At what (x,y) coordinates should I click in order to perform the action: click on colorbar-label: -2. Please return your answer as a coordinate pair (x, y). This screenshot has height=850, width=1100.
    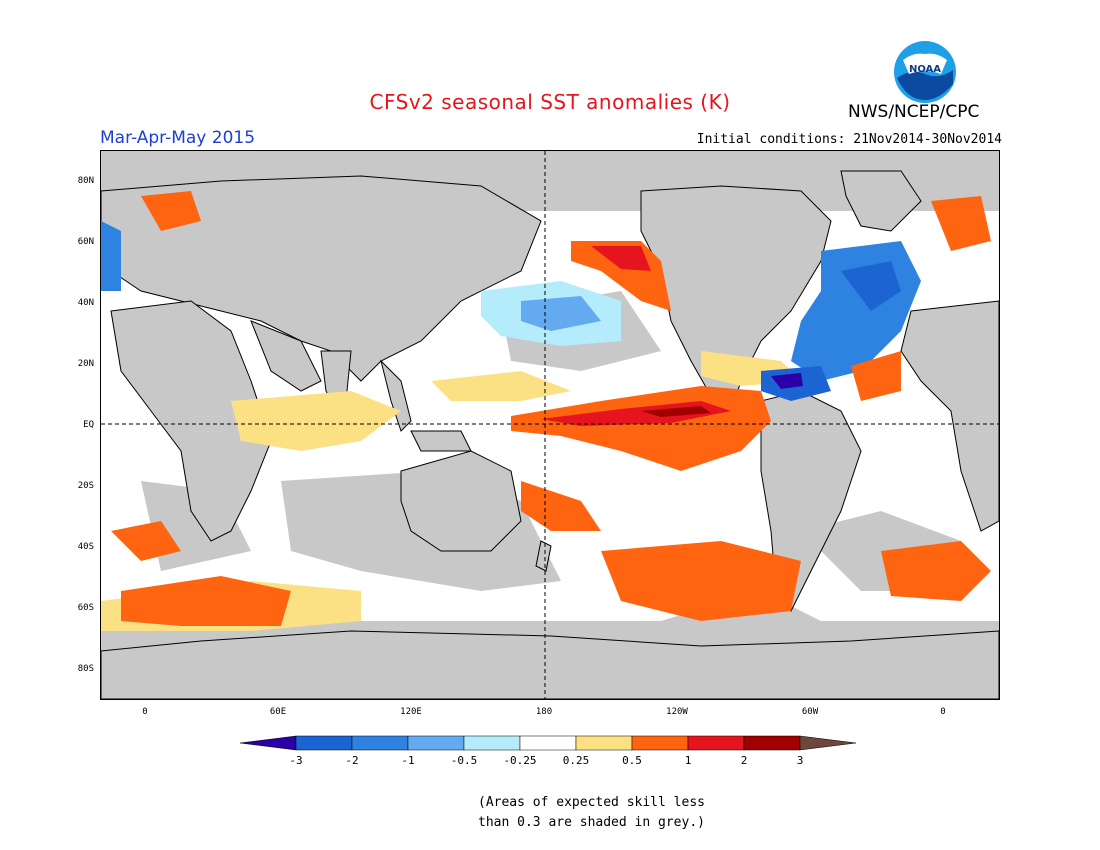
    Looking at the image, I should click on (352, 760).